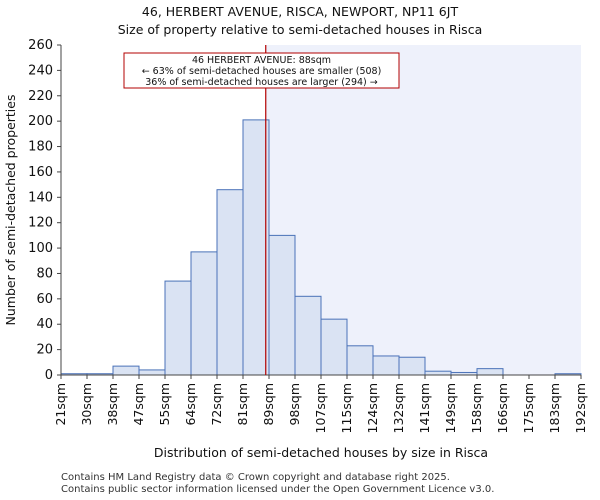 The height and width of the screenshot is (500, 600). Describe the element at coordinates (476, 408) in the screenshot. I see `x-tick-label-158sqm: 158sqm` at that location.